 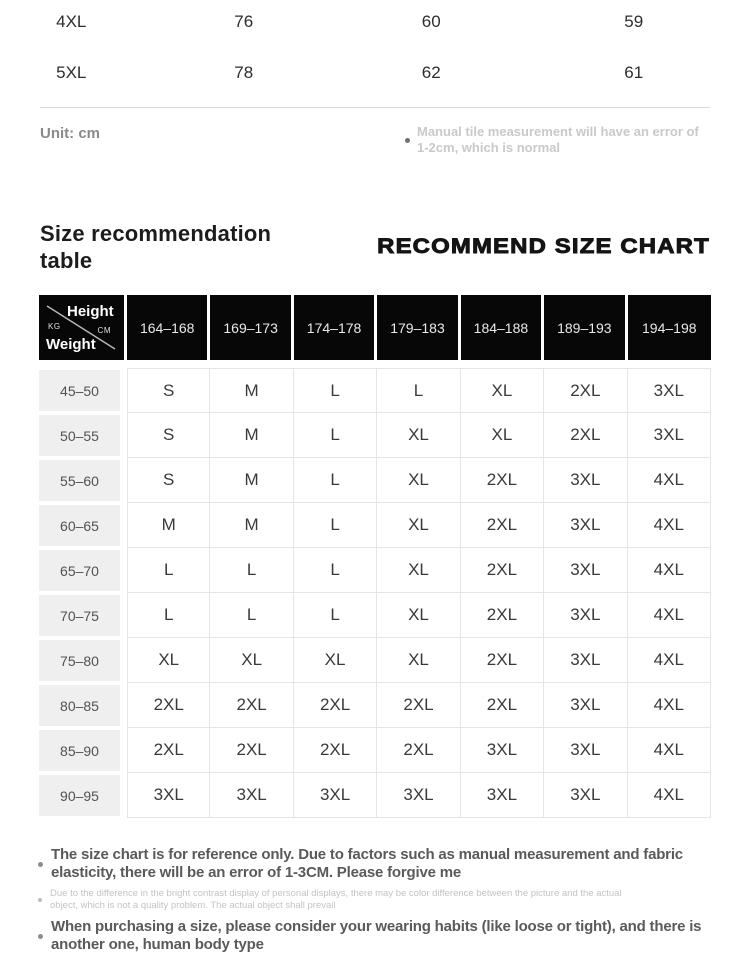 What do you see at coordinates (244, 72) in the screenshot?
I see `measure-cell: 78` at bounding box center [244, 72].